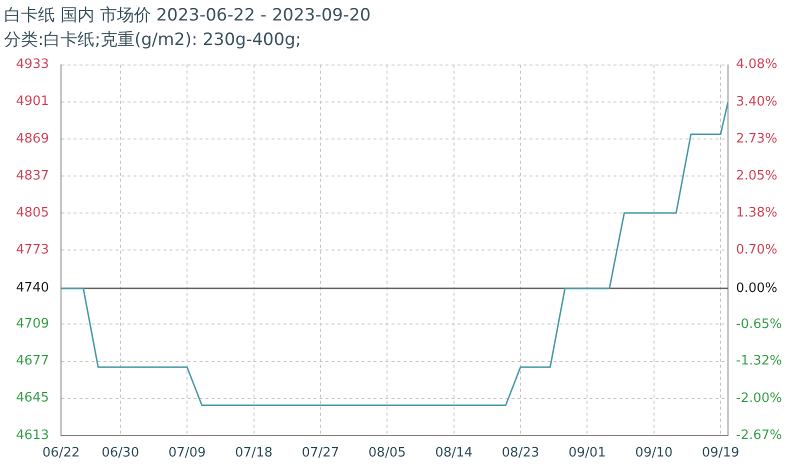  I want to click on y2-tick-label: 0.00%, so click(757, 288).